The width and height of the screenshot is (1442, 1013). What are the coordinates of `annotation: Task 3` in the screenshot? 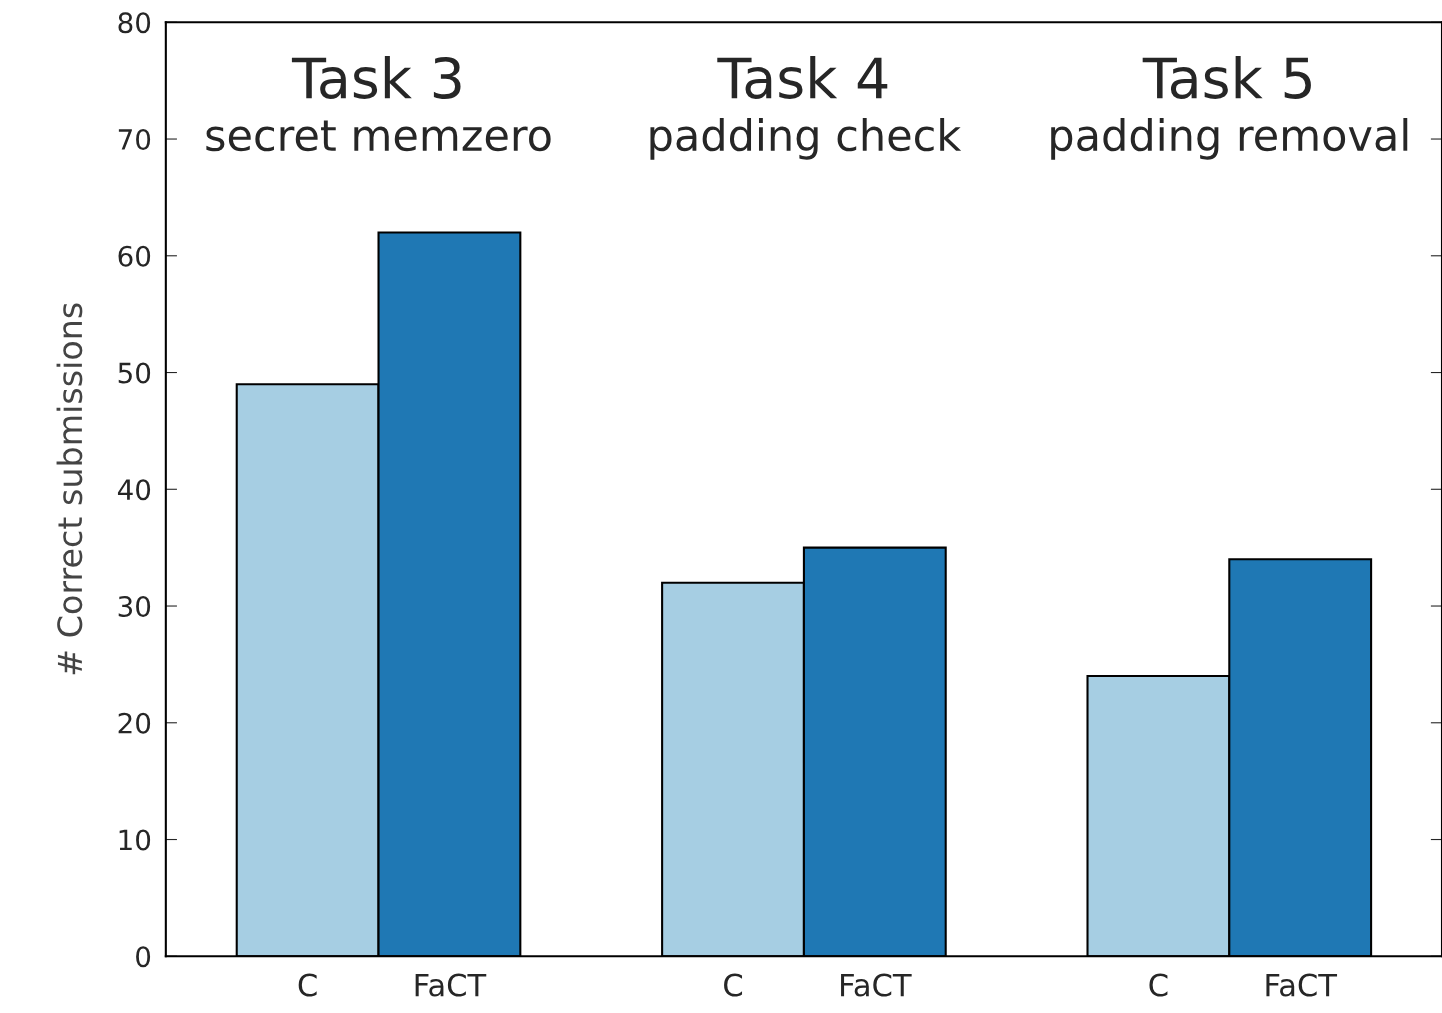 It's located at (376, 77).